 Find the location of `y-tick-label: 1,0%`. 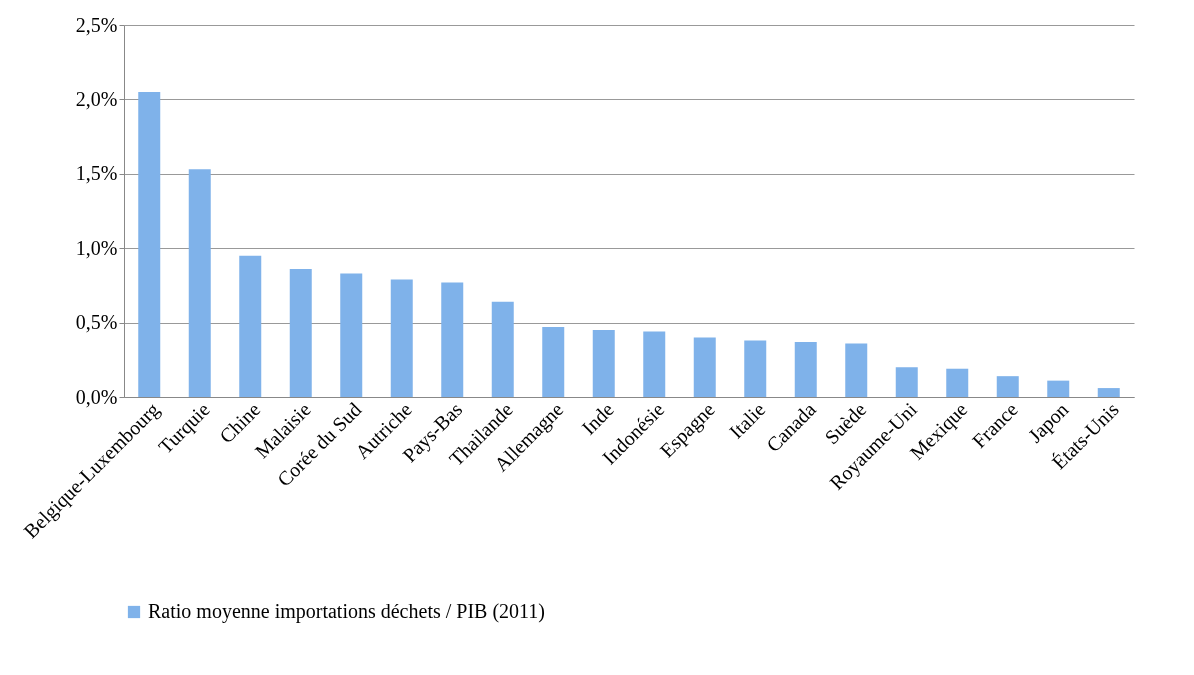

y-tick-label: 1,0% is located at coordinates (96, 247).